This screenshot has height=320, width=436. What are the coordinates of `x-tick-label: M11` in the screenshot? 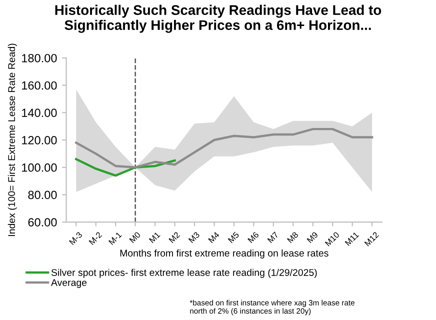 It's located at (352, 239).